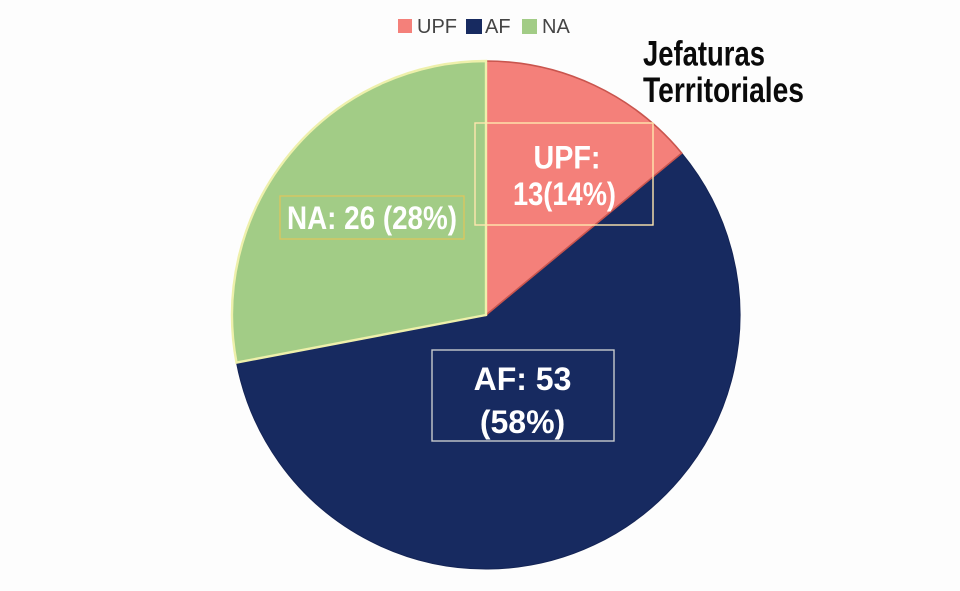 The image size is (960, 591). Describe the element at coordinates (437, 27) in the screenshot. I see `svg-text: UPF` at that location.